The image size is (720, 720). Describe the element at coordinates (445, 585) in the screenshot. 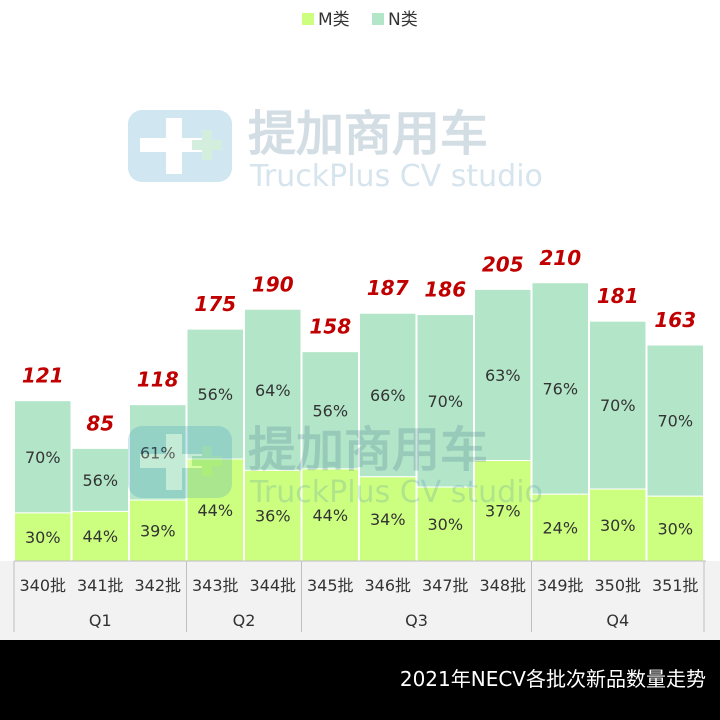

I see `category-label: 347批` at that location.